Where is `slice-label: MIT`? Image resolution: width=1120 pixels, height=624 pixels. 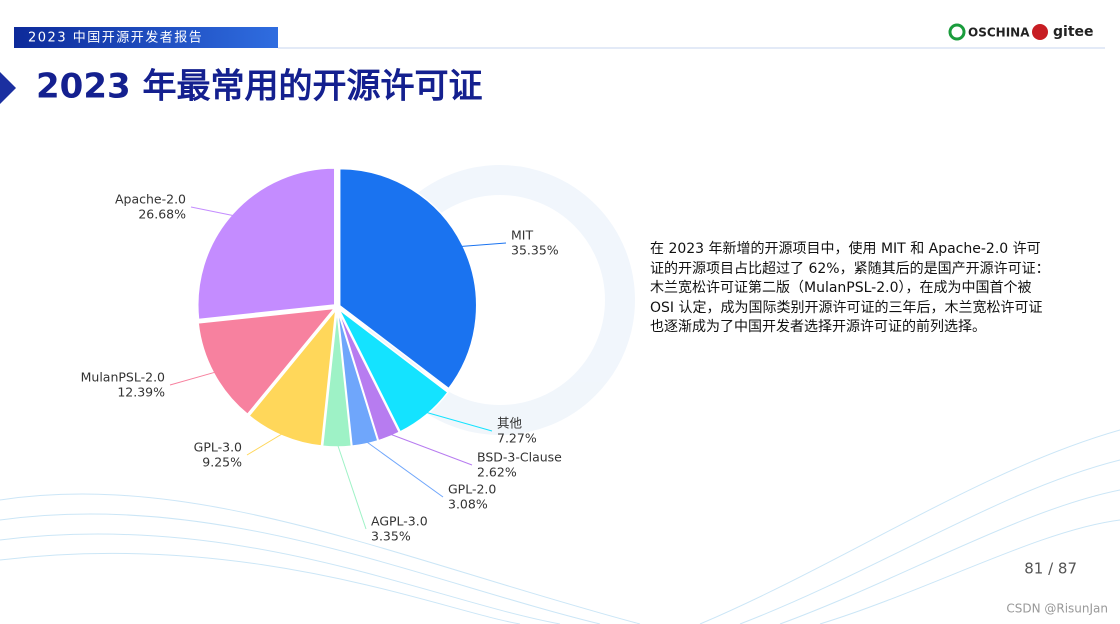
slice-label: MIT is located at coordinates (522, 235).